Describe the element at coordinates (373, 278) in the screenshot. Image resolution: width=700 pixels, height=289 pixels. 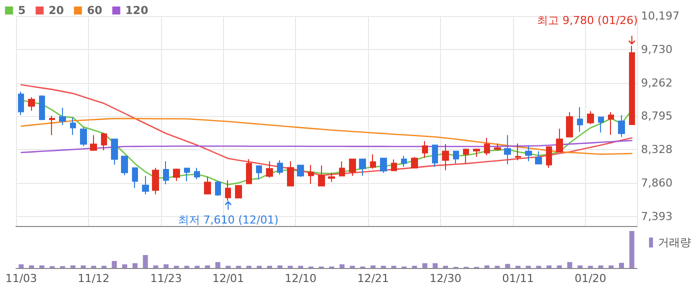
I see `x-tick-label: 12/21` at that location.